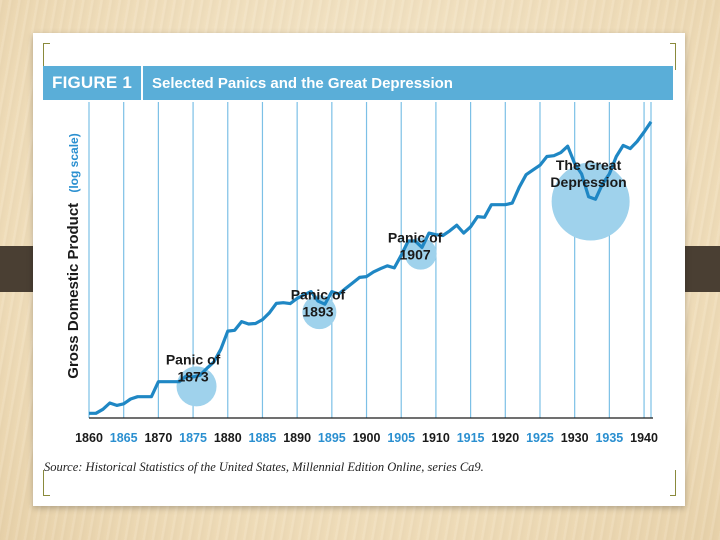 This screenshot has width=720, height=540. I want to click on x-tick-1860: 1860, so click(89, 438).